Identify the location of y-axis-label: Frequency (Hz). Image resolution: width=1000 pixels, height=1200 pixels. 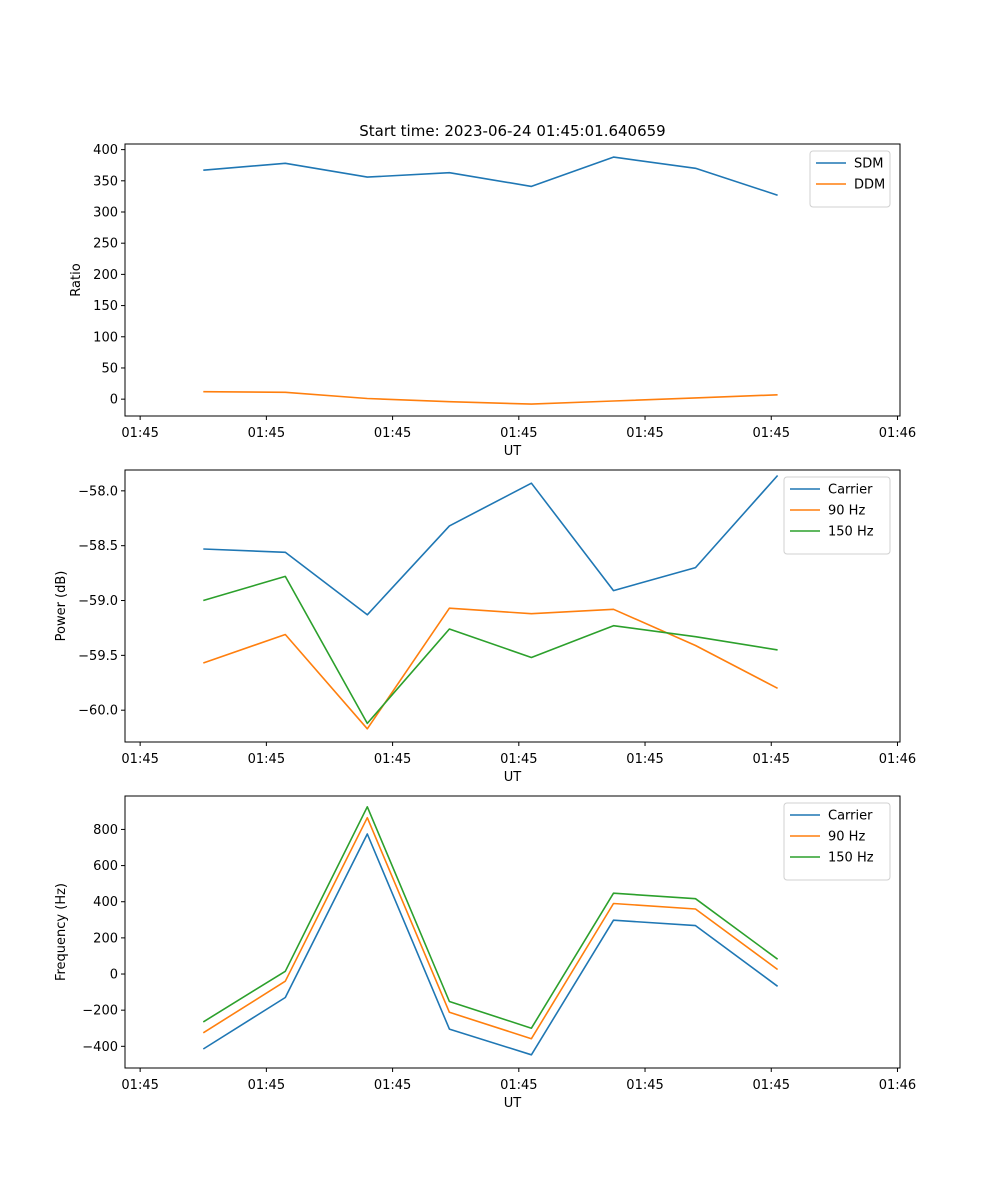
(61, 932).